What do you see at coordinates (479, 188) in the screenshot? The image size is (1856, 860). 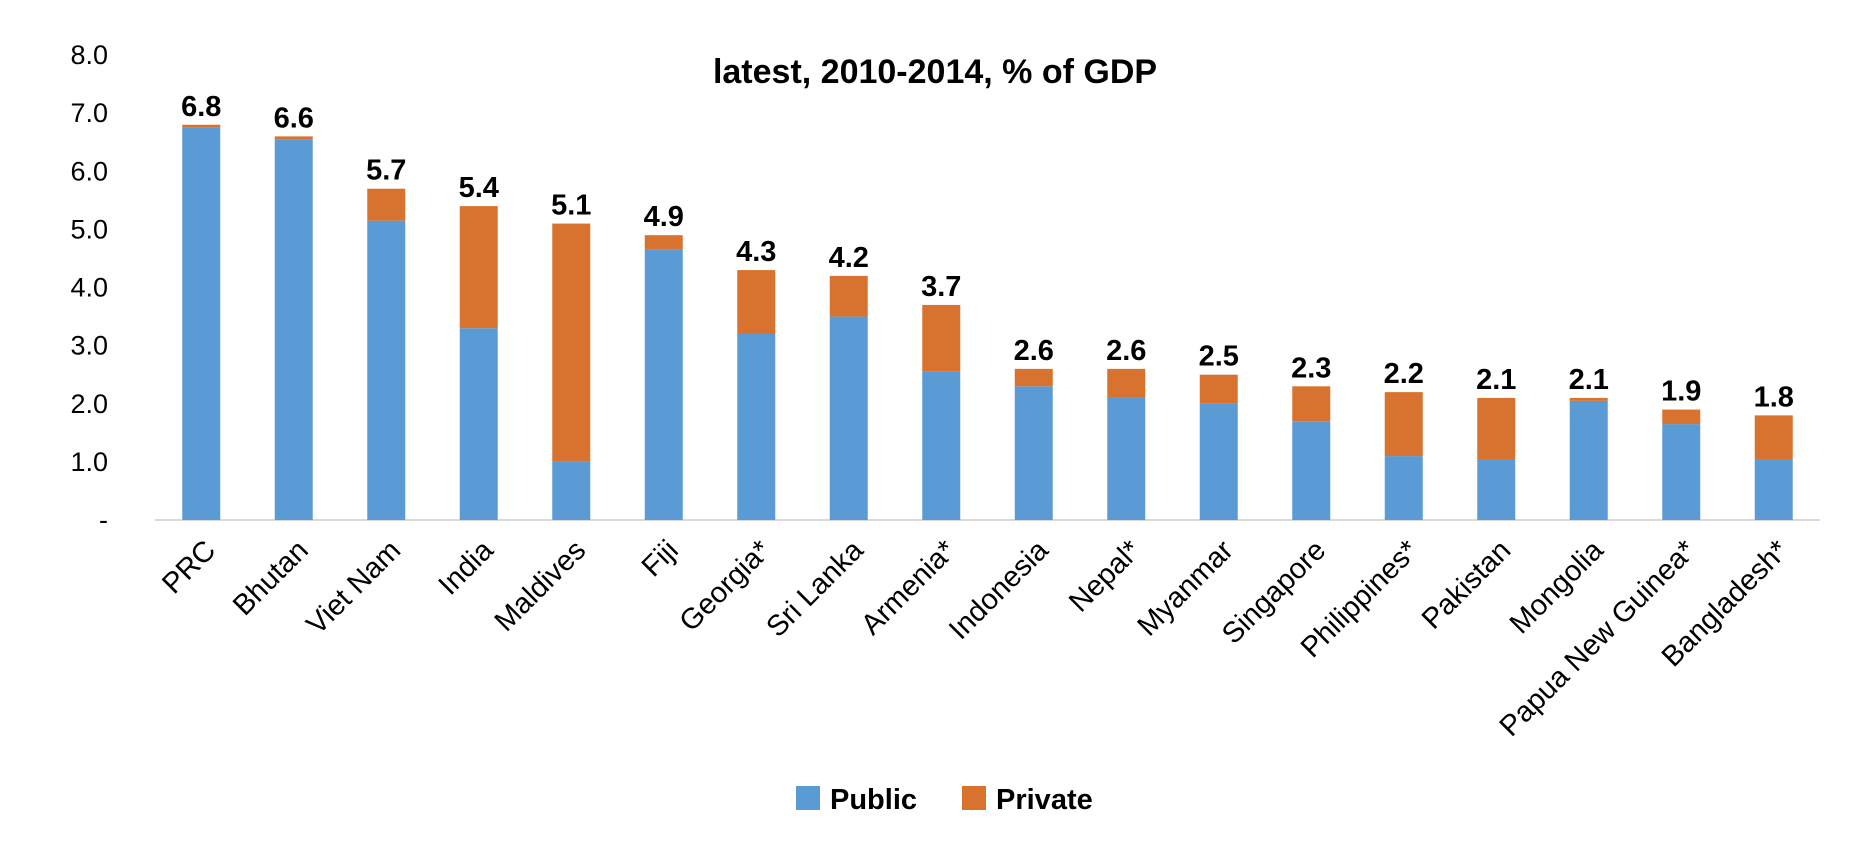 I see `total-label-india: 5.4` at bounding box center [479, 188].